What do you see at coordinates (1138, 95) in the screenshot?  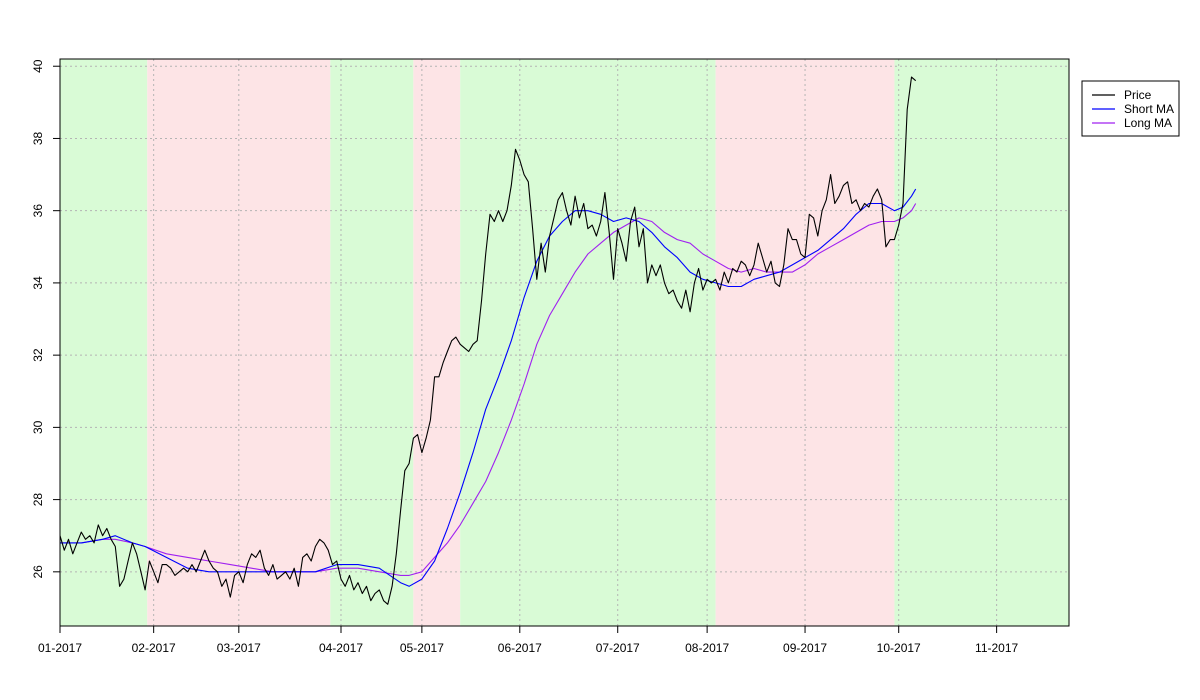 I see `legend-label-price: Price` at bounding box center [1138, 95].